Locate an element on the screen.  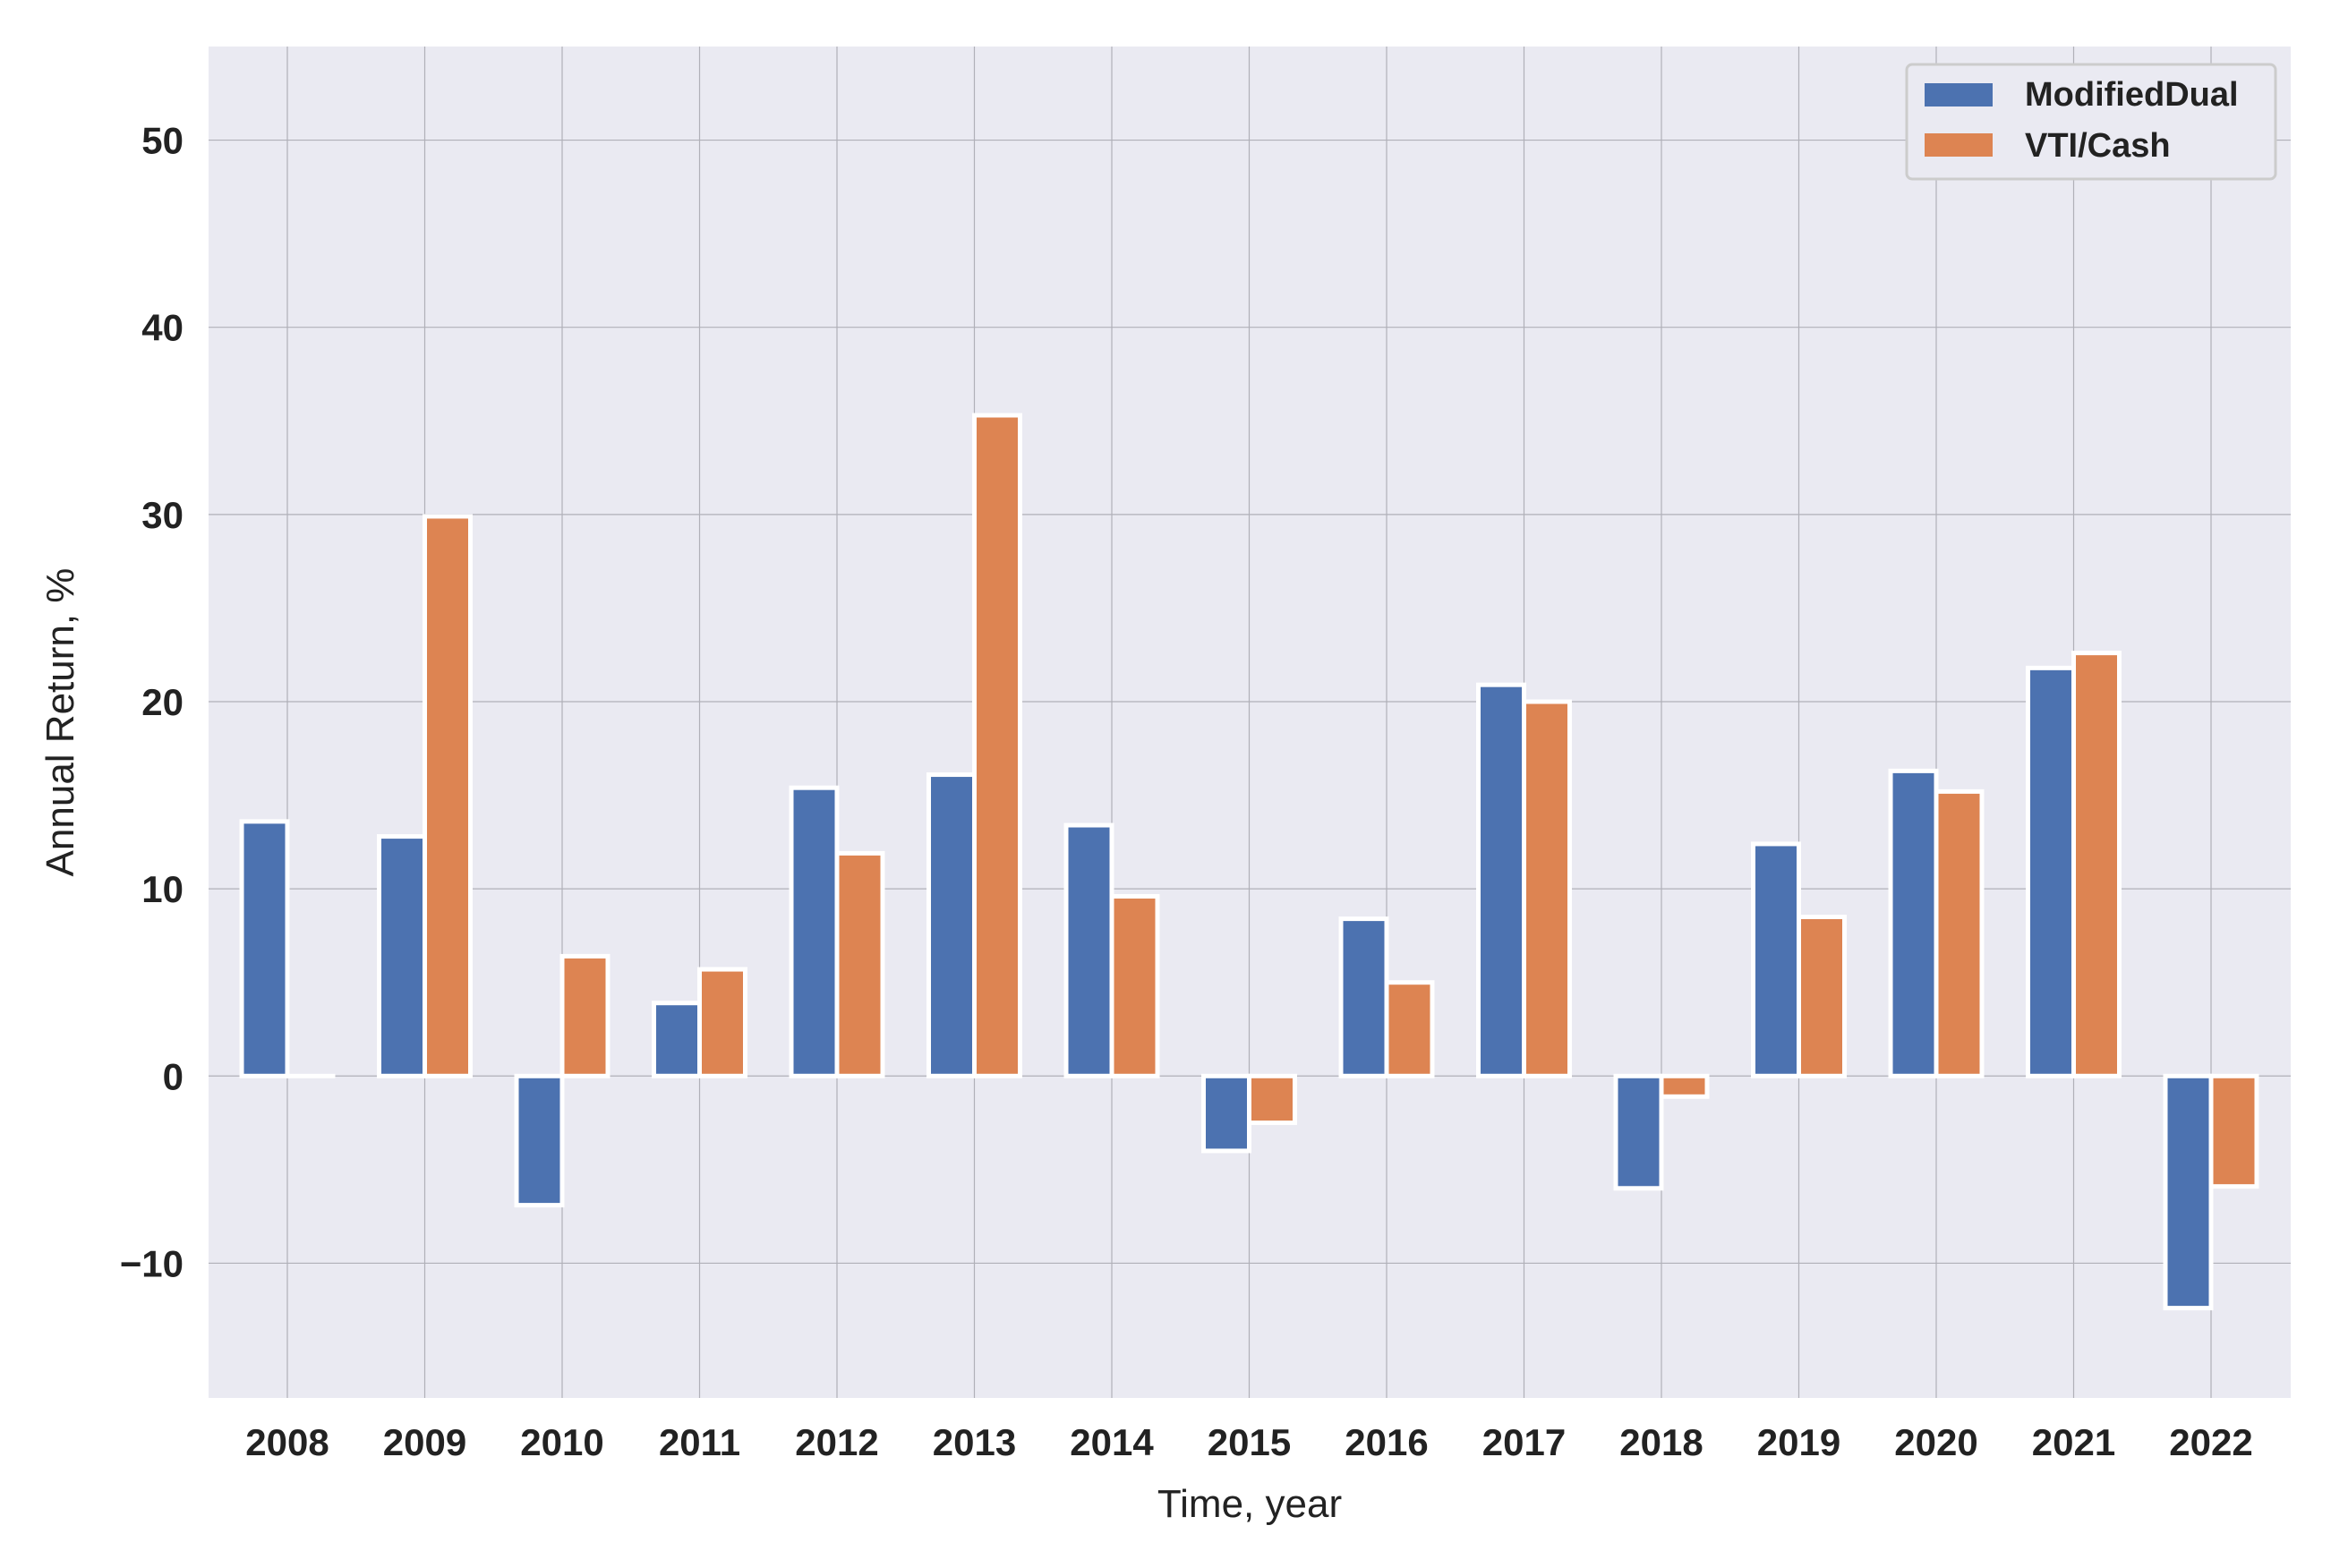
legend: ModifiedDual VTI/Cash is located at coordinates (2091, 122).